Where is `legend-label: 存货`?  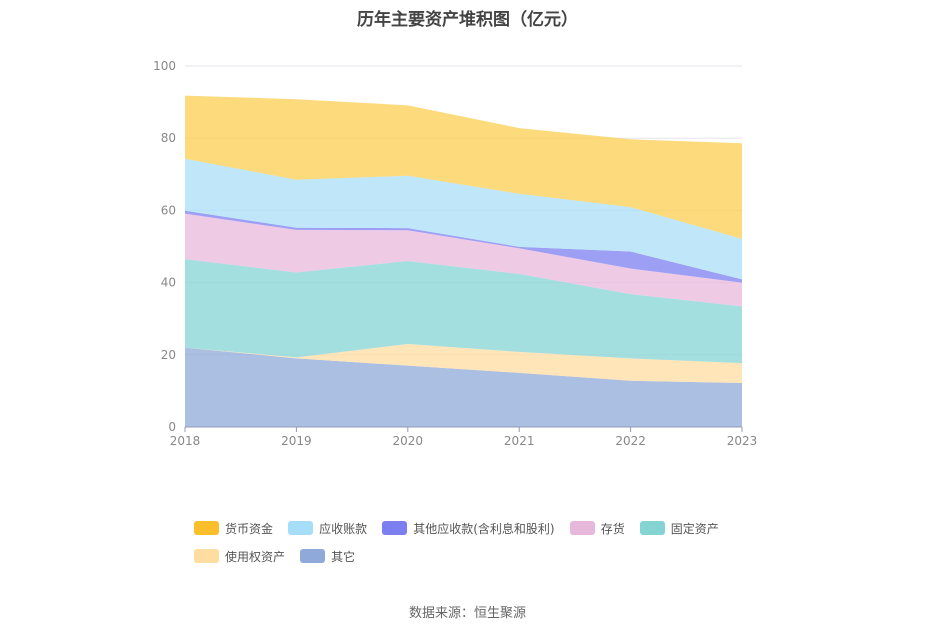
legend-label: 存货 is located at coordinates (612, 528).